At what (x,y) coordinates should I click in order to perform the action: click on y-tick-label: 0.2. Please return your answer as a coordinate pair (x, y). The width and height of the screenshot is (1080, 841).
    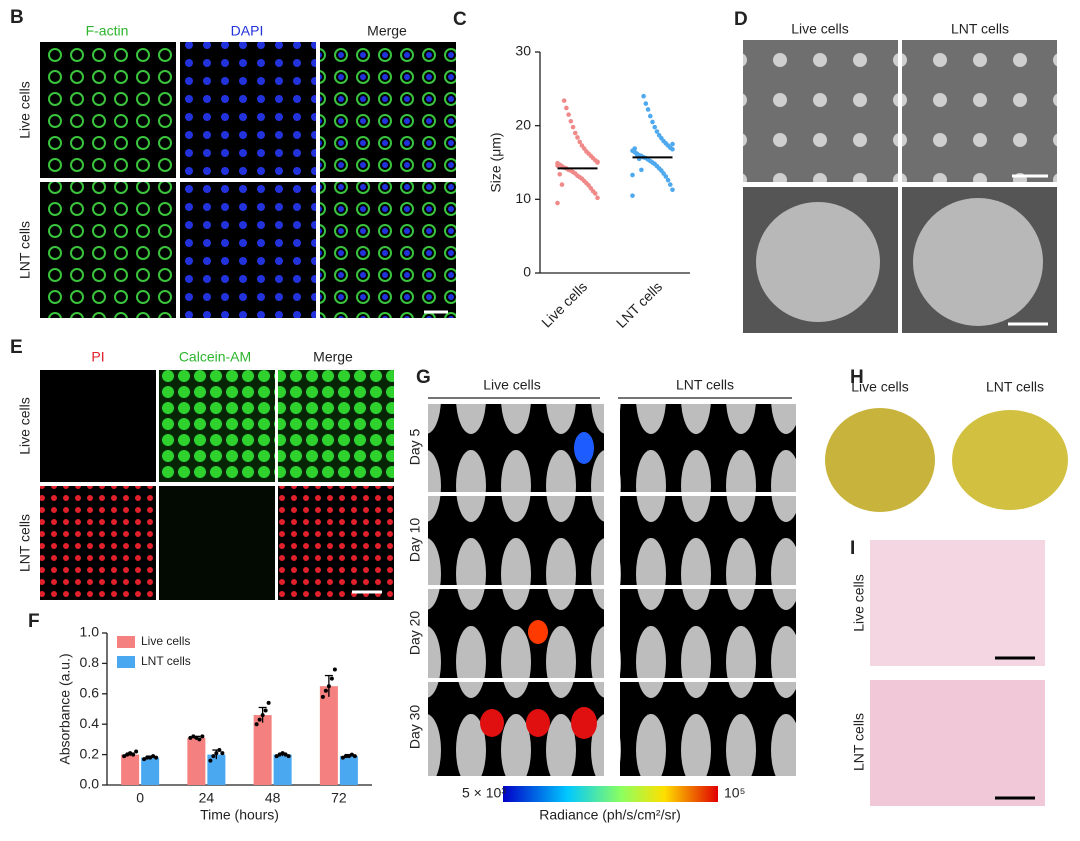
    Looking at the image, I should click on (90, 753).